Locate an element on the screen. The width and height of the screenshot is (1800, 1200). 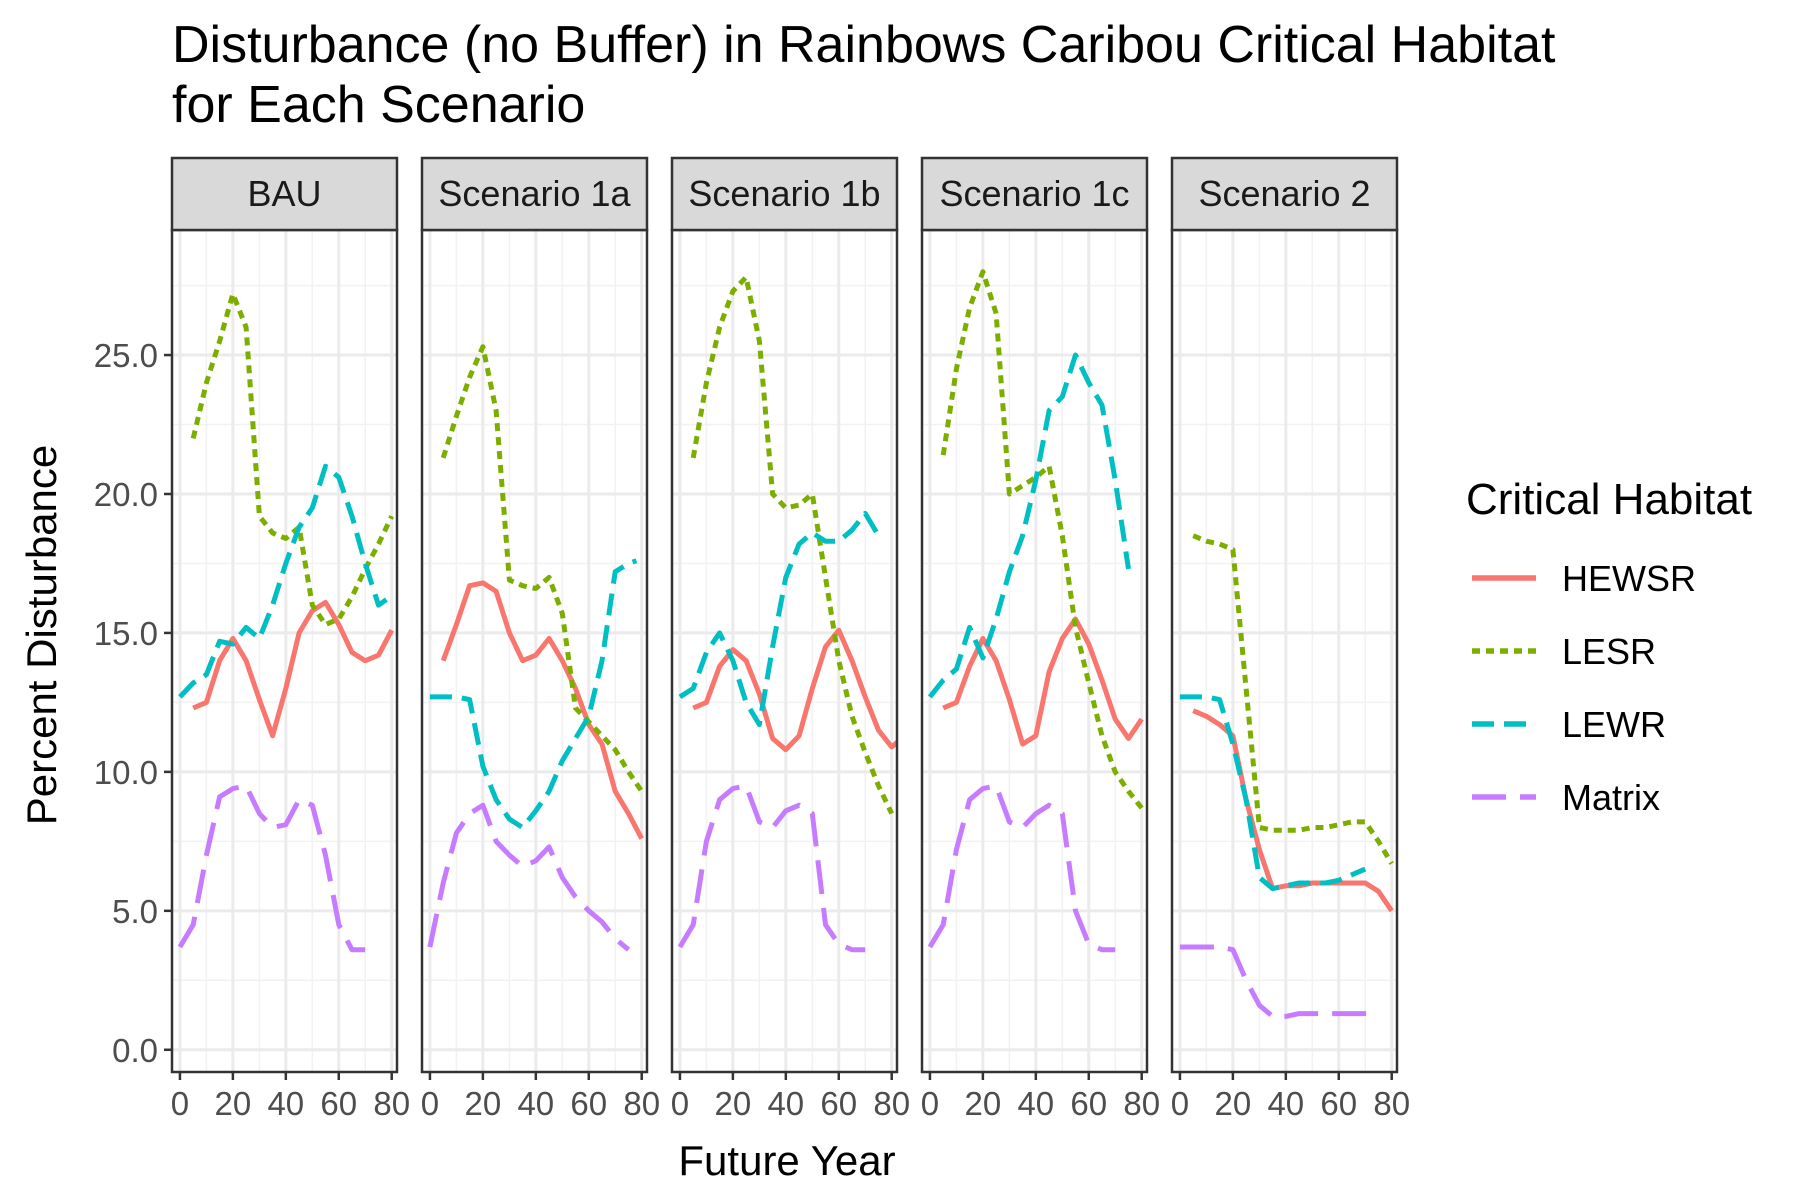
facet-panel-2: Scenario 1a 0 20 40 60 80 is located at coordinates (540, 639).